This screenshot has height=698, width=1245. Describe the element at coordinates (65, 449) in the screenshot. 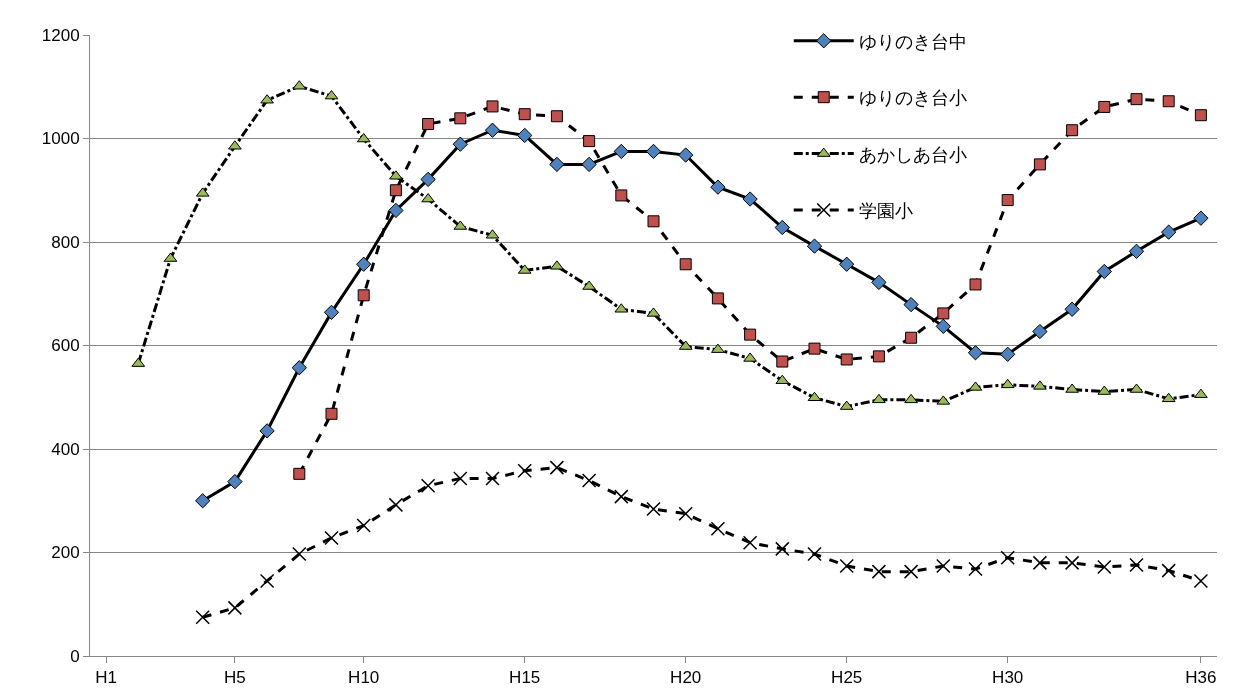

I see `y-tick-label: 400` at that location.